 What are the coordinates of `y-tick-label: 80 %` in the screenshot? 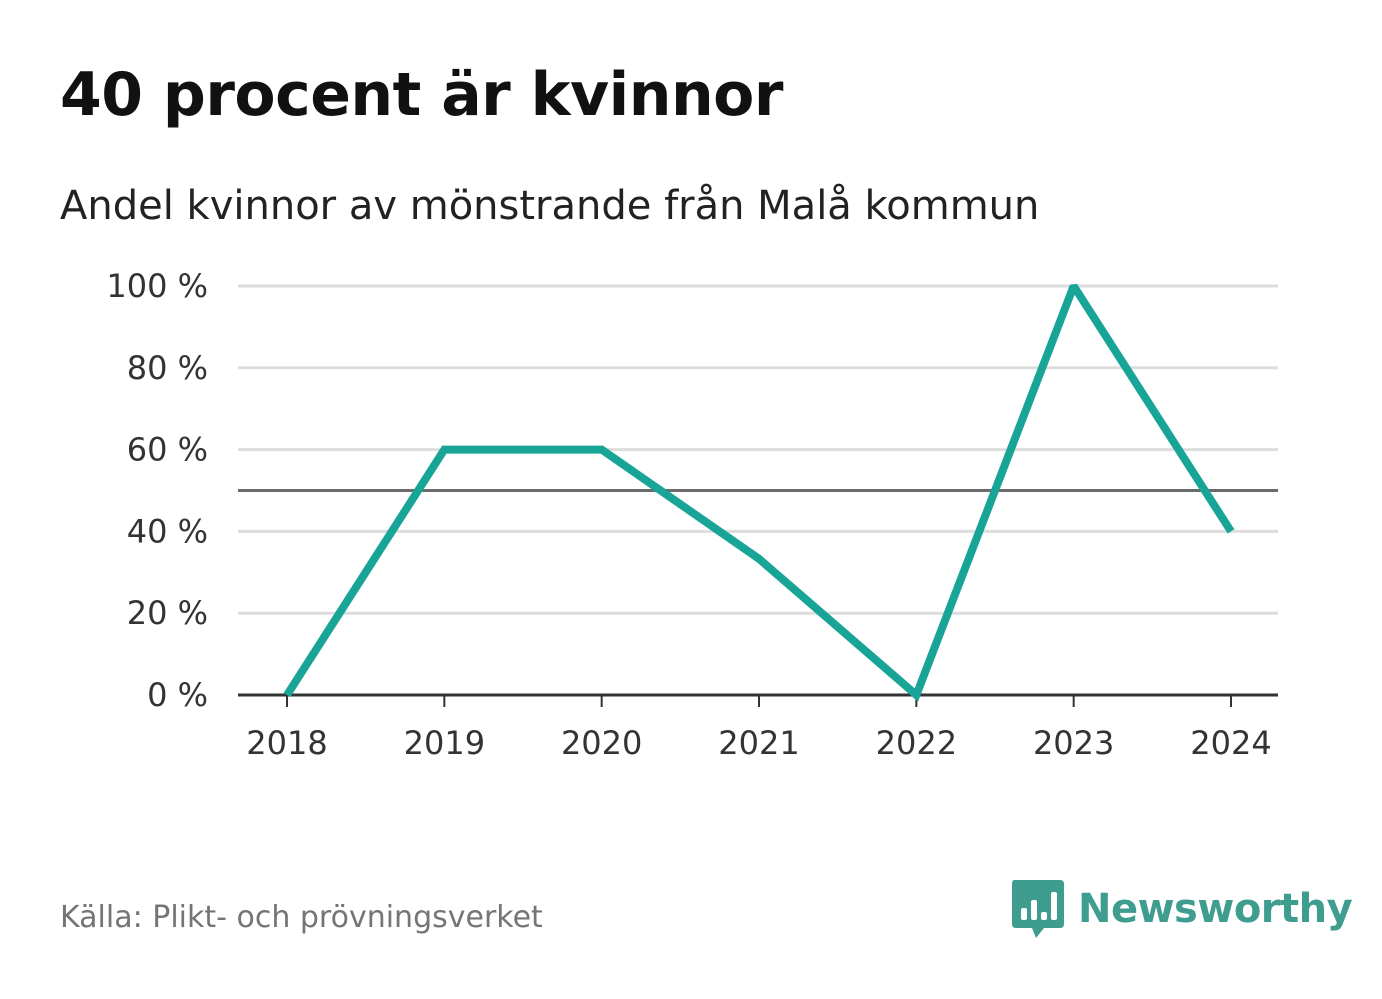 It's located at (167, 368).